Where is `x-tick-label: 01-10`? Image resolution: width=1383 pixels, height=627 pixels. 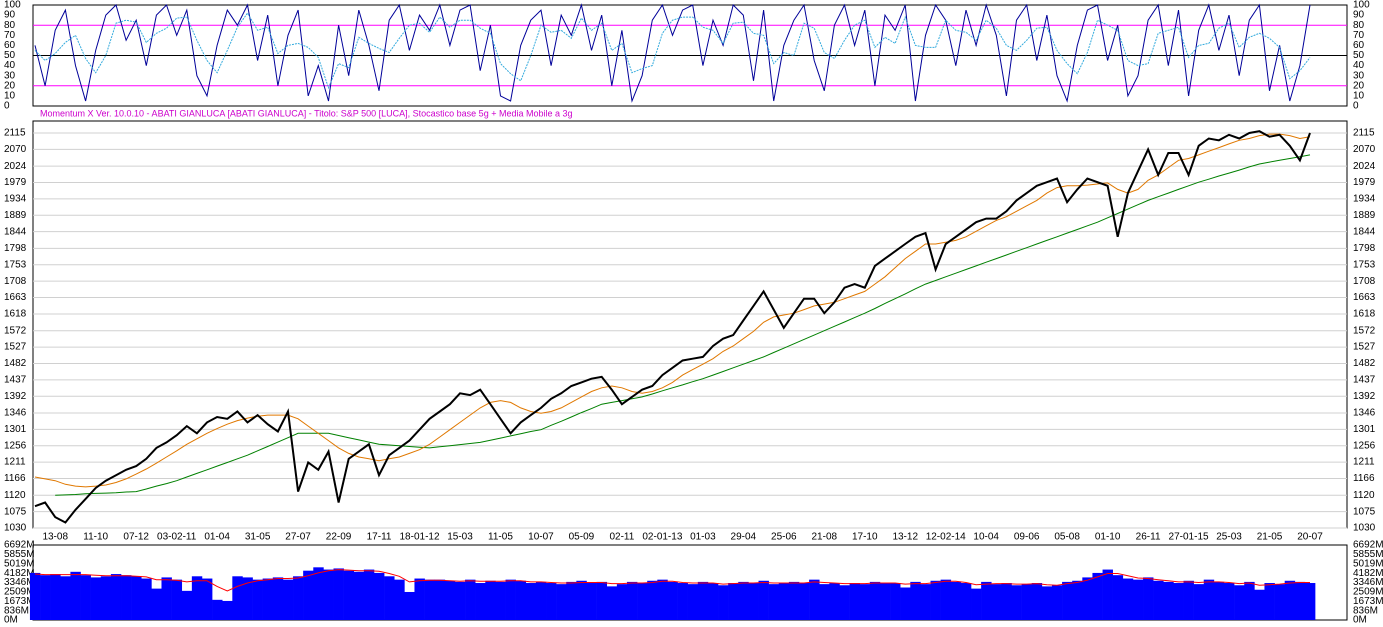
x-tick-label: 01-10 is located at coordinates (1108, 537).